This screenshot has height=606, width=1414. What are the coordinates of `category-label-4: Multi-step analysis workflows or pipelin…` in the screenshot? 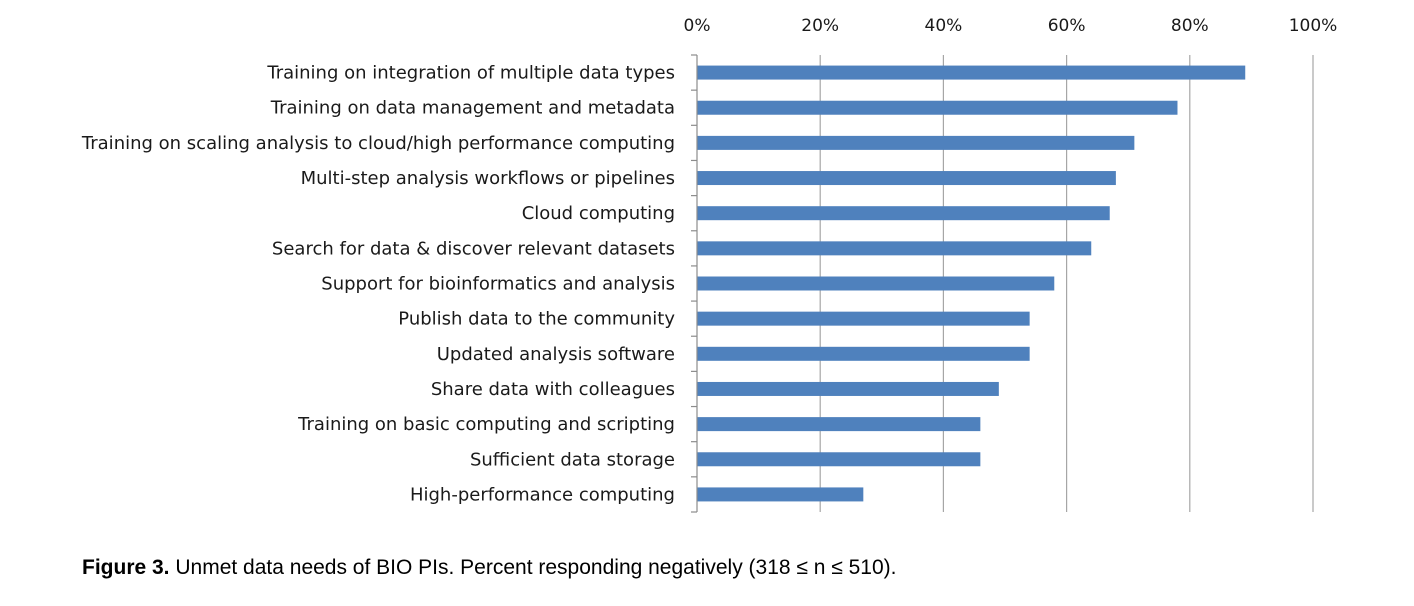 It's located at (488, 178).